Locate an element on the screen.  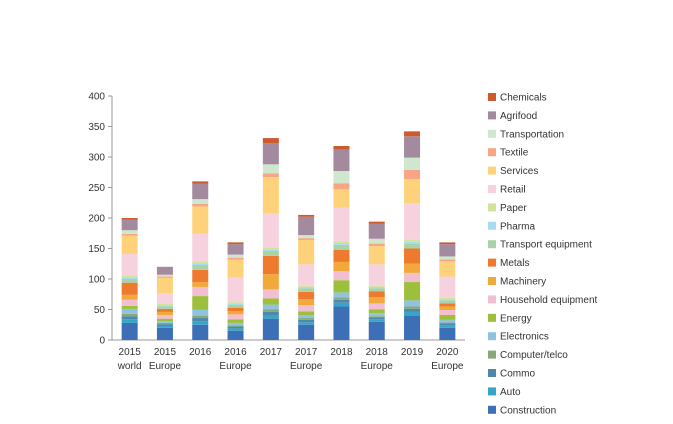
legend-item: Transportation is located at coordinates (526, 134).